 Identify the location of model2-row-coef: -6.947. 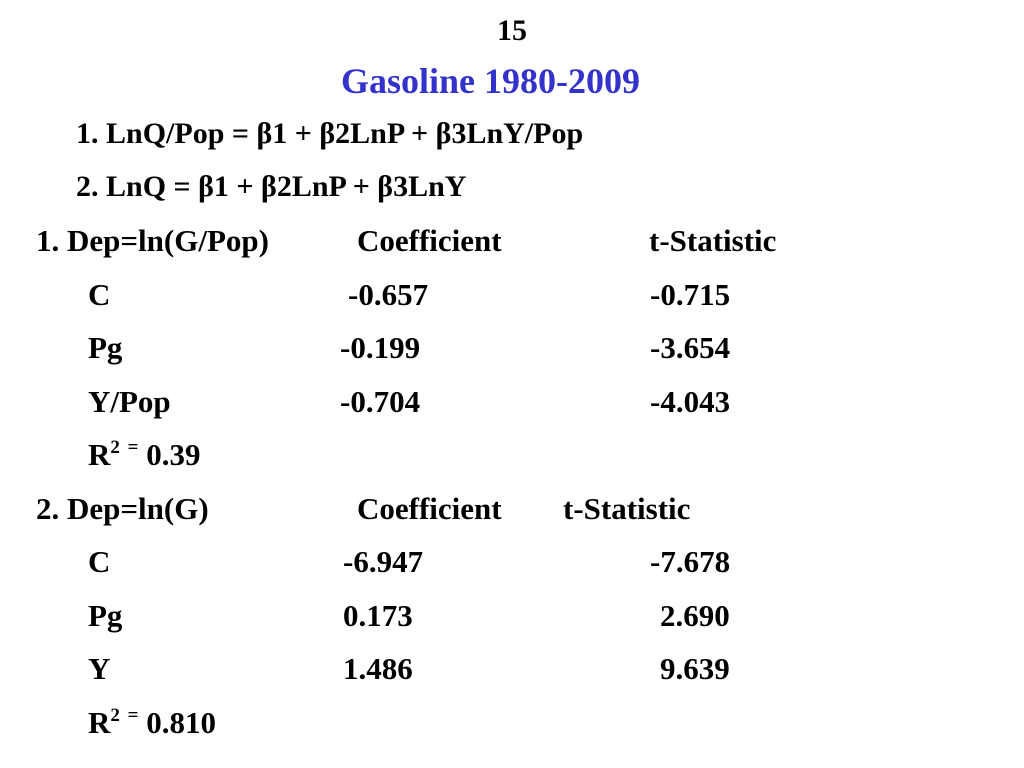
(383, 561).